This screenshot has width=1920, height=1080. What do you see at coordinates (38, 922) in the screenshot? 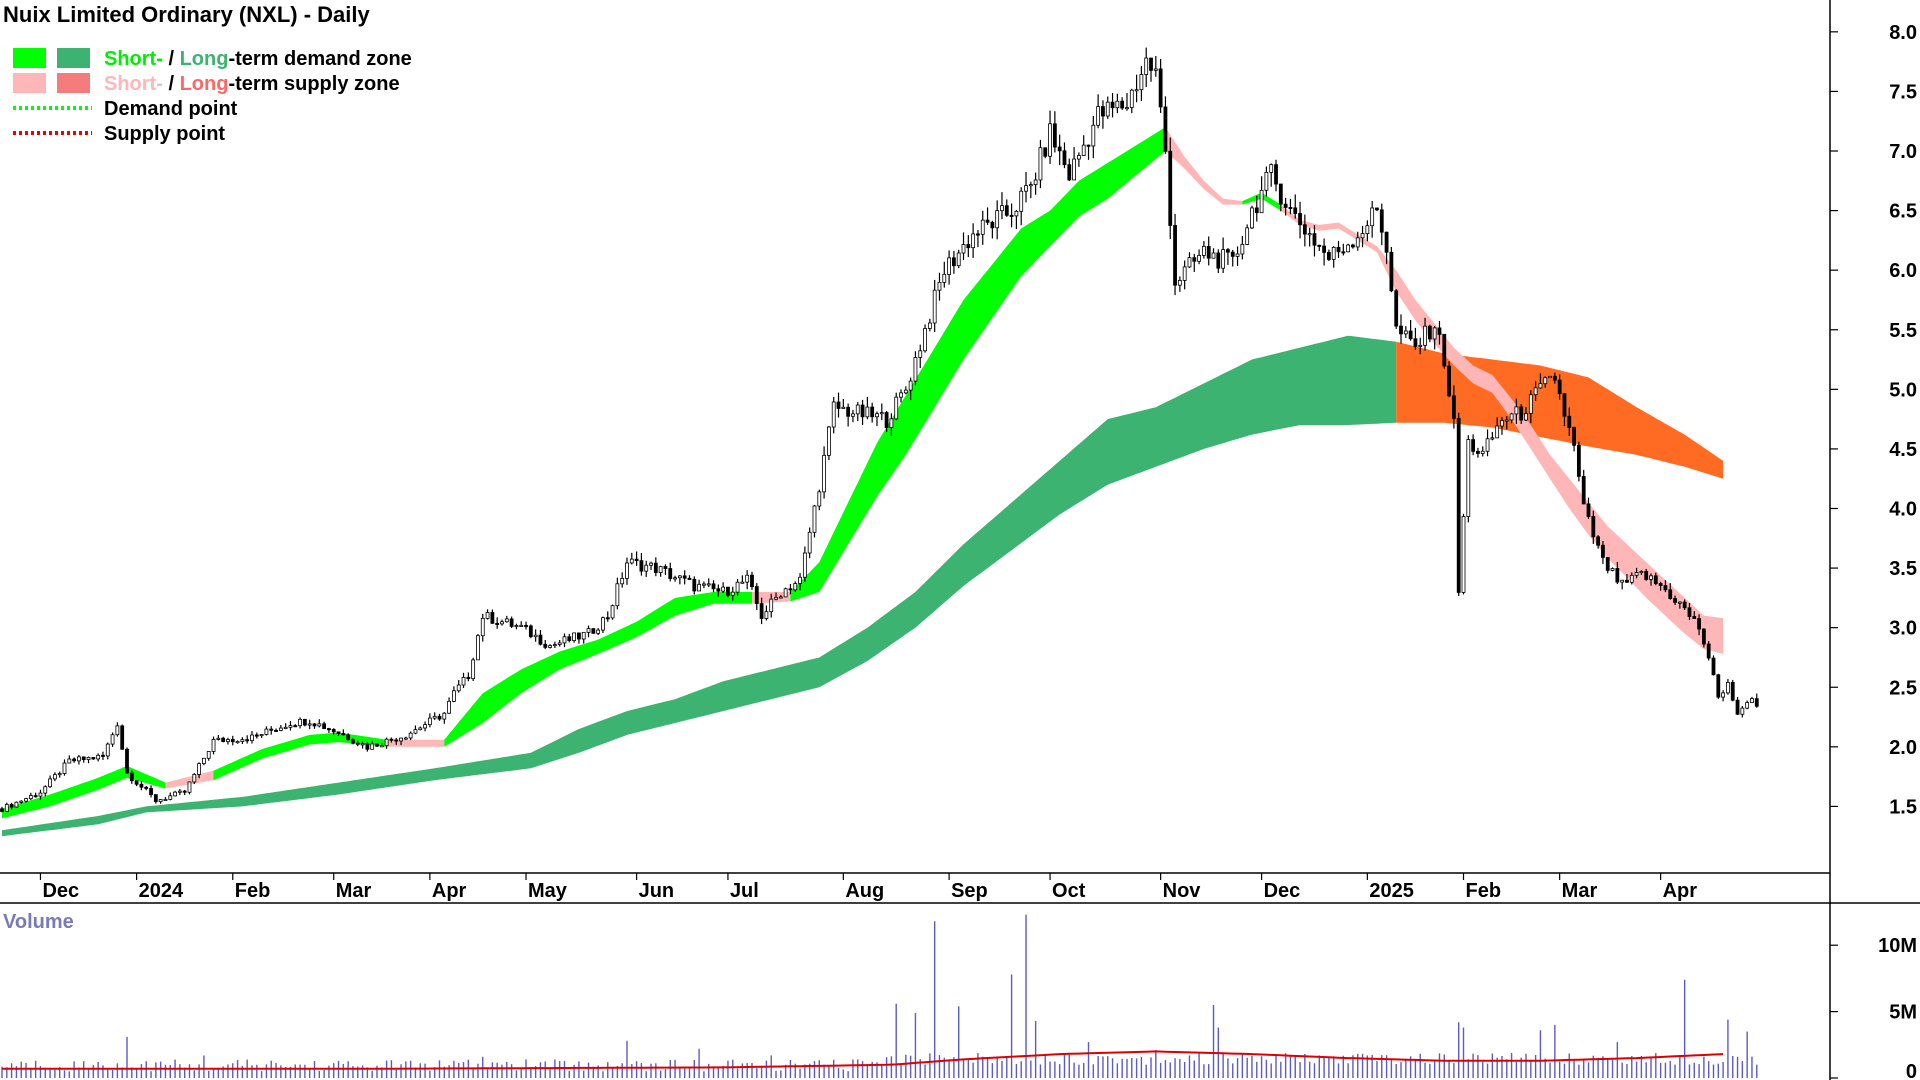
I see `volume-panel-title: Volume` at bounding box center [38, 922].